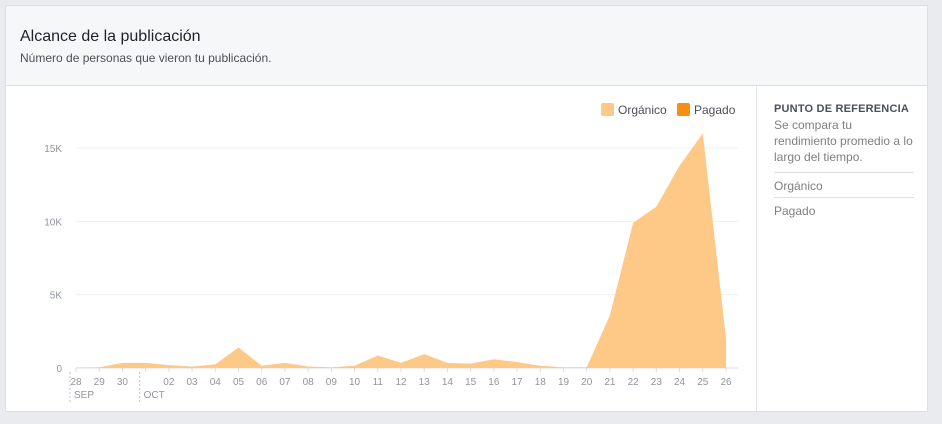 This screenshot has height=424, width=942. I want to click on y-axis-ticks: 0 5K 10K 15K, so click(53, 259).